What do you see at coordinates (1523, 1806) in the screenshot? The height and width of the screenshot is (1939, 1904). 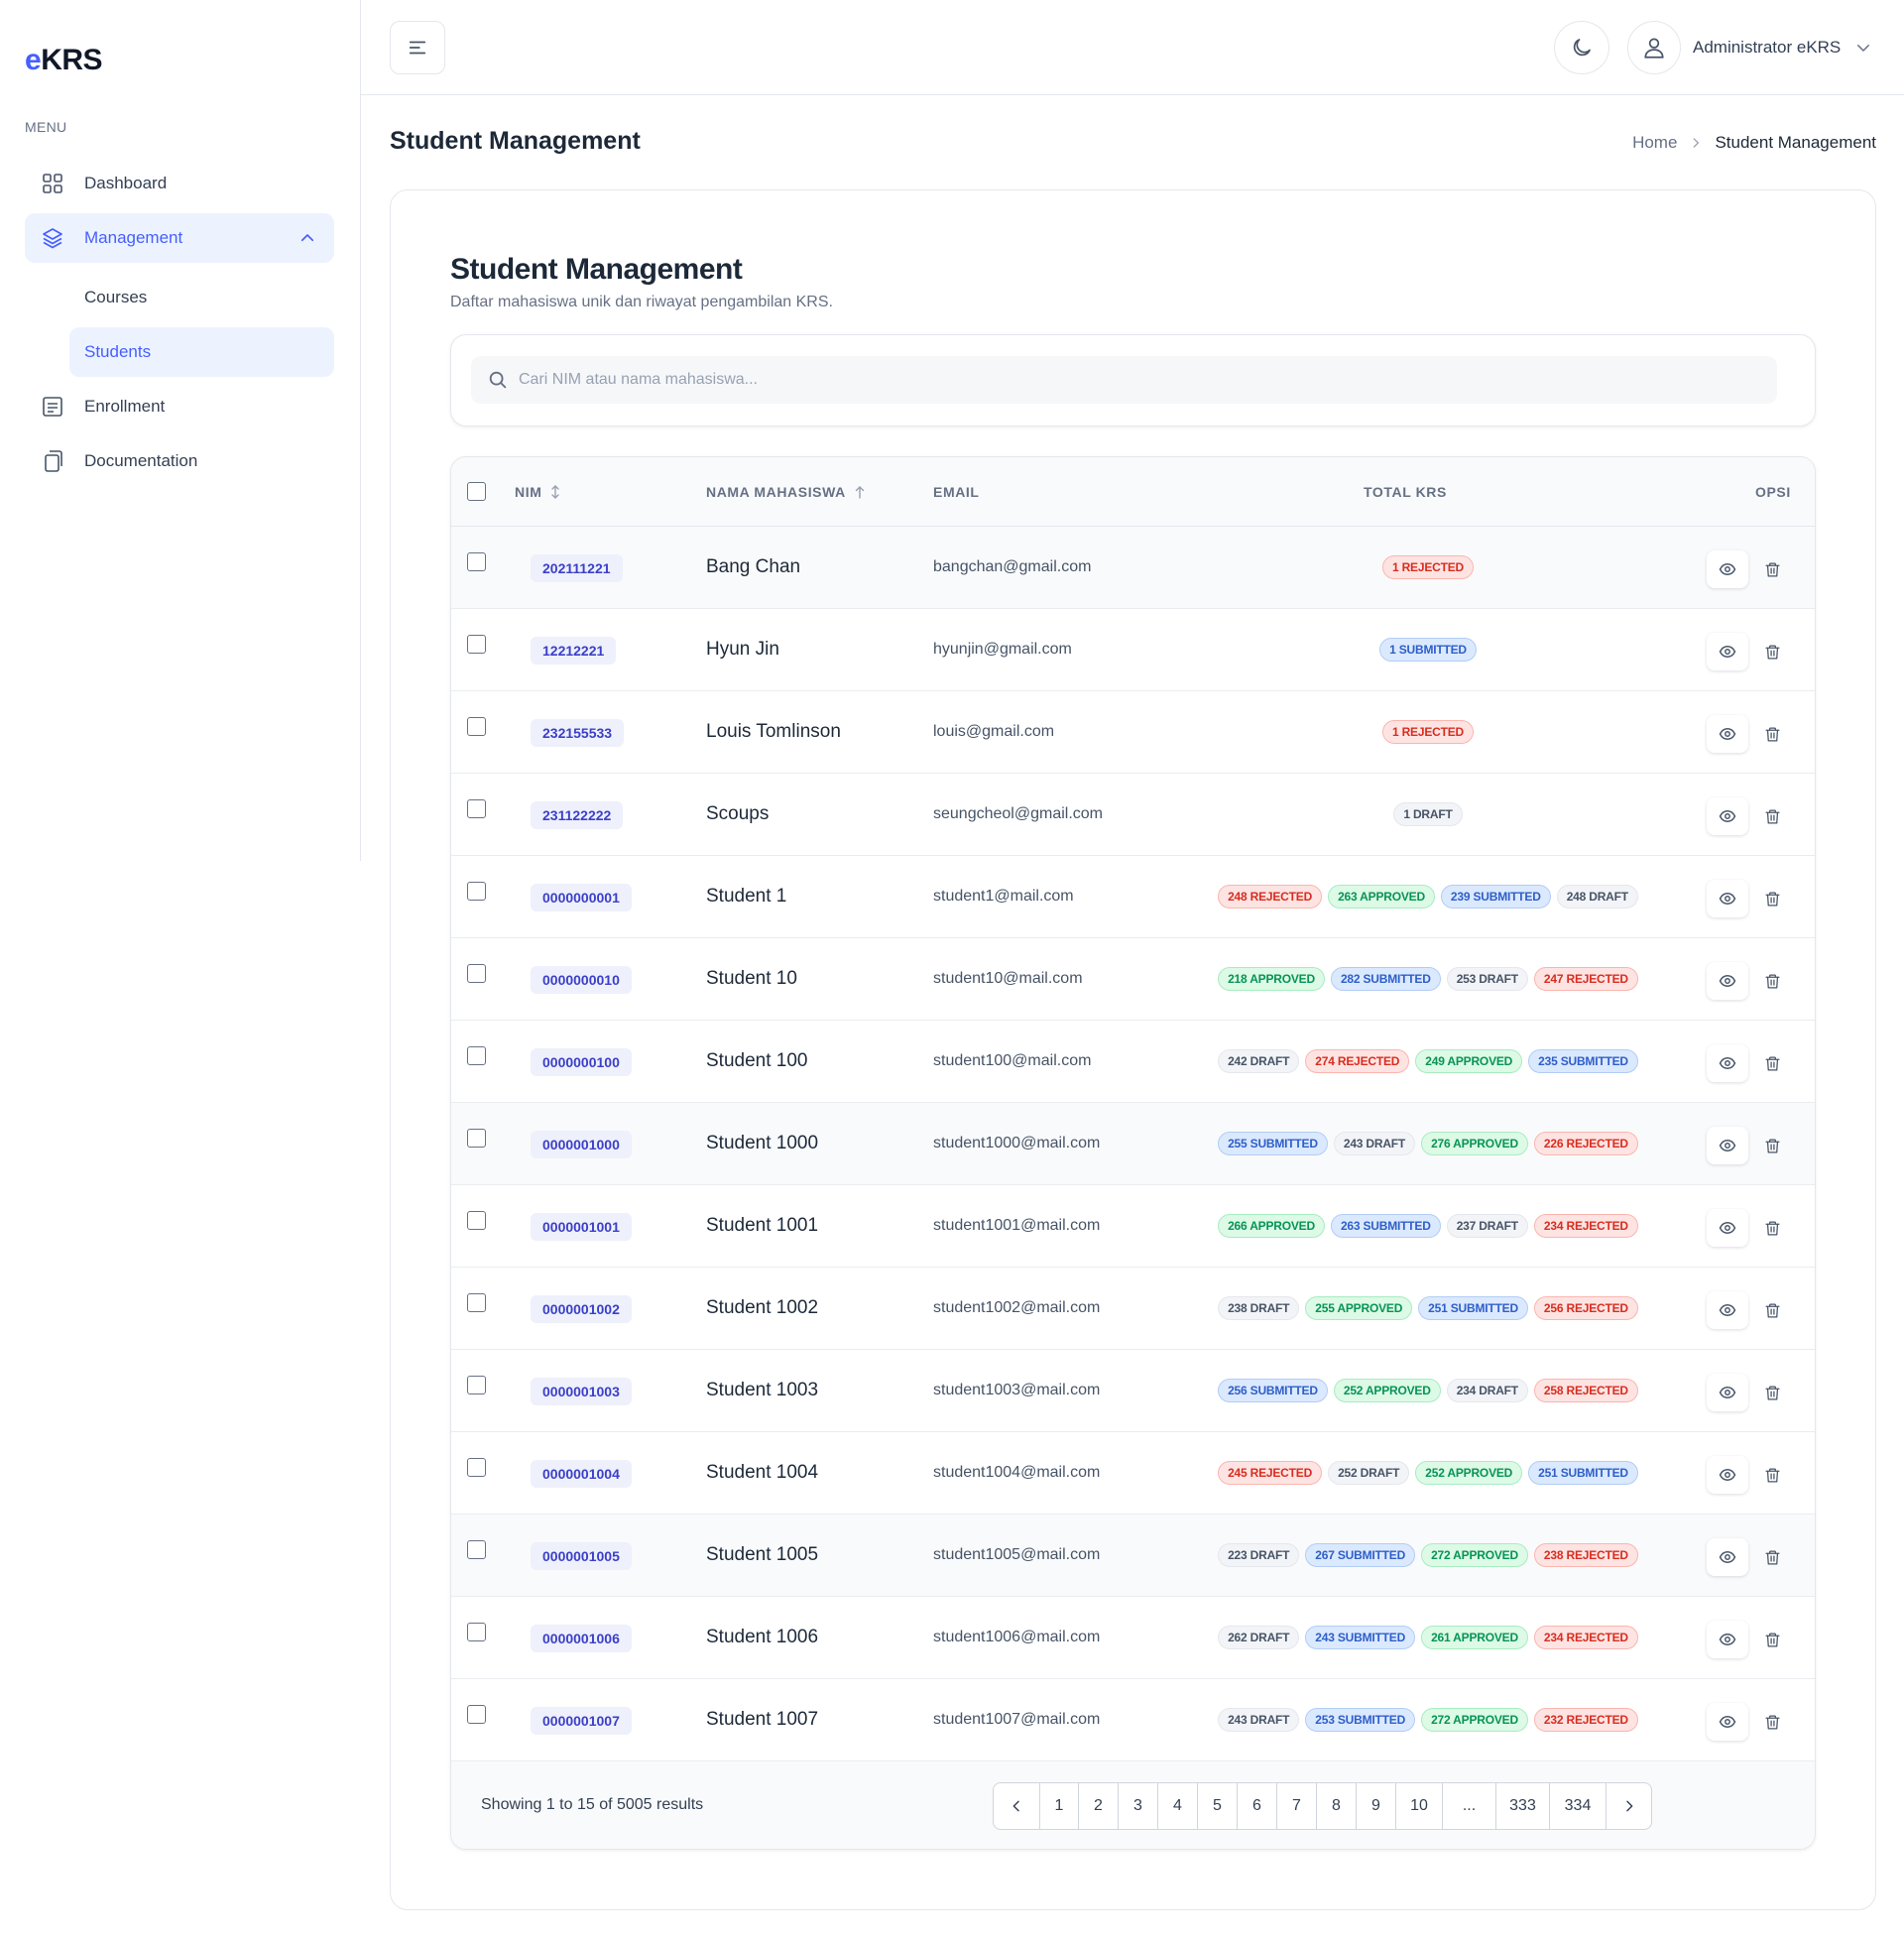 I see `pagination-page-button: 333` at bounding box center [1523, 1806].